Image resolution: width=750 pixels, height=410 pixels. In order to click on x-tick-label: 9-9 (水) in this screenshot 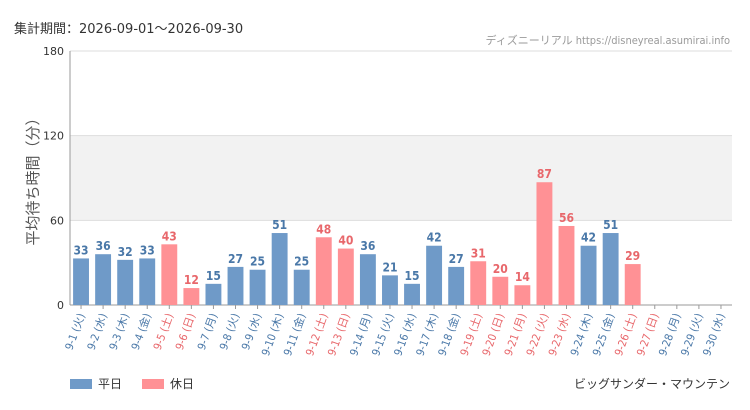, I will do `click(251, 331)`.